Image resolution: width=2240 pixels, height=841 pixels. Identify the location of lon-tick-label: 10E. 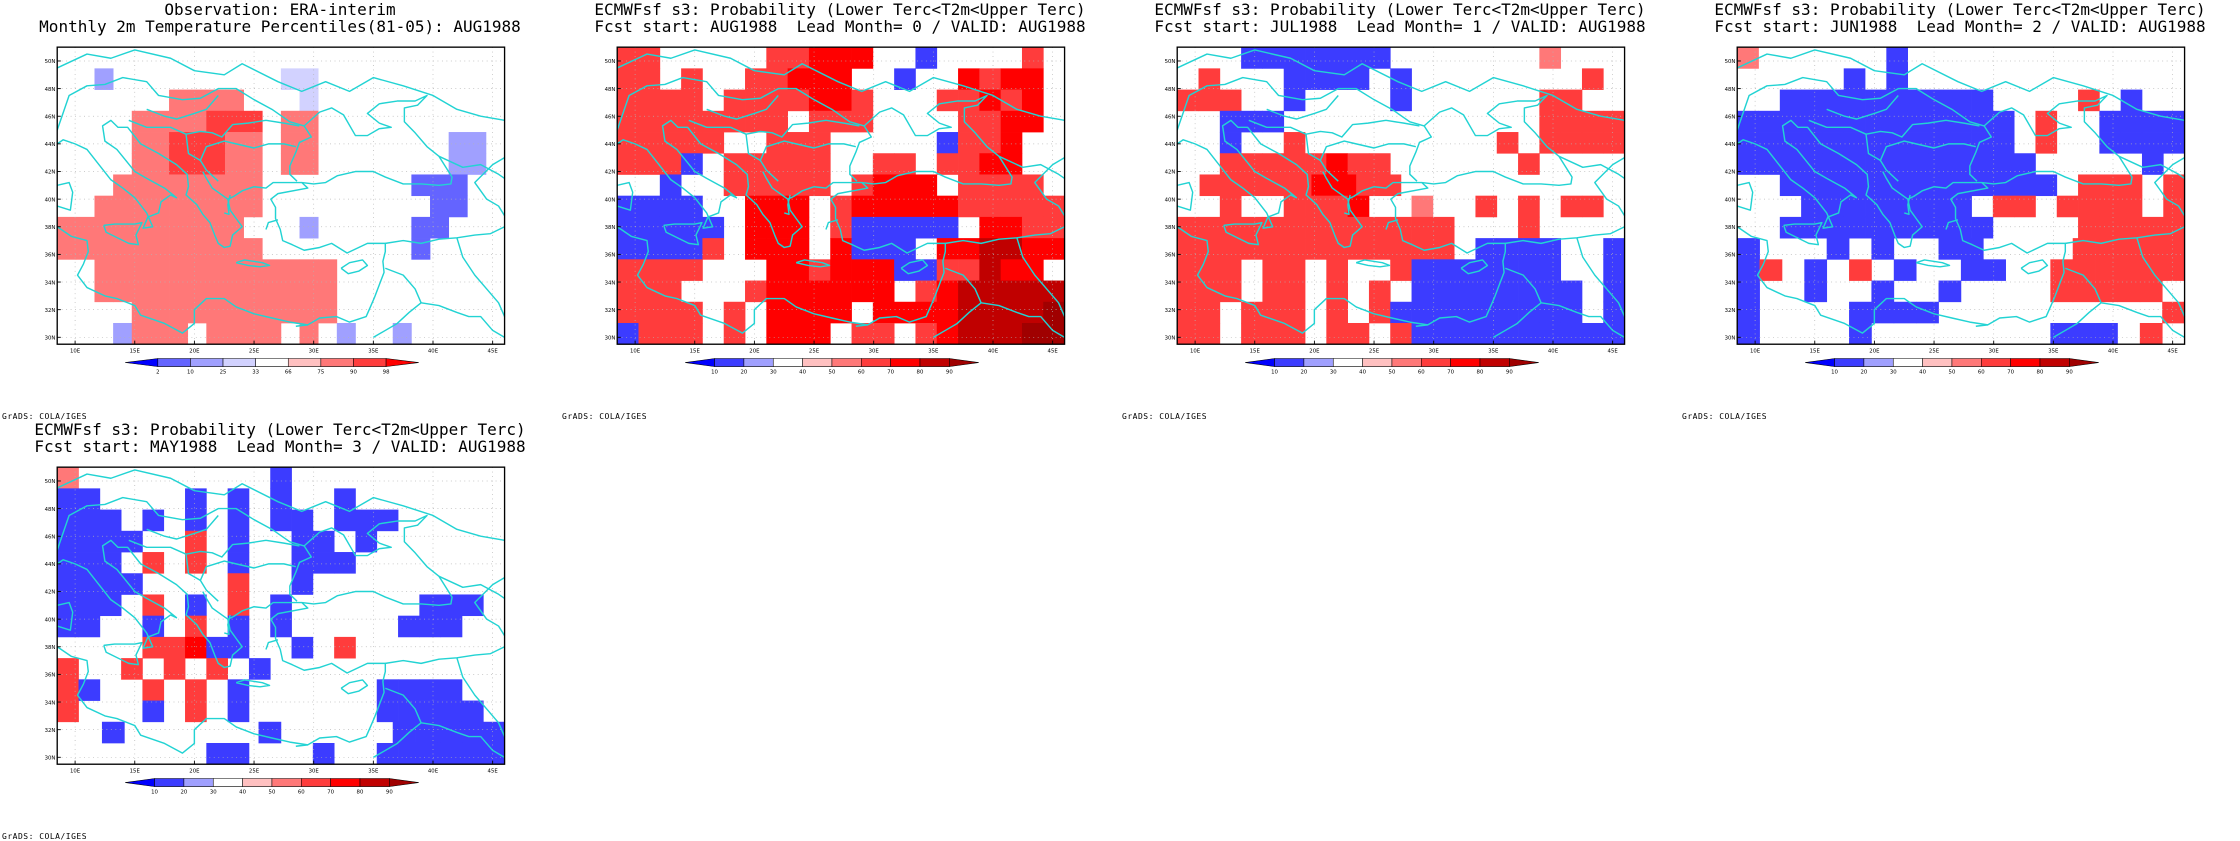
(635, 351).